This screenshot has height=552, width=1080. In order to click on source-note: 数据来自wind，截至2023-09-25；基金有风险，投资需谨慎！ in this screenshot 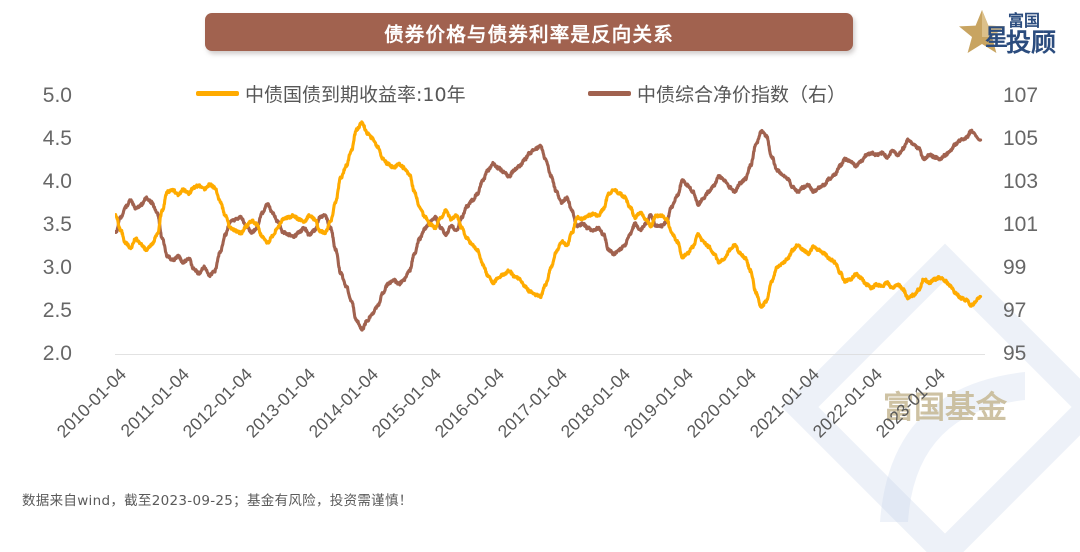, I will do `click(217, 501)`.